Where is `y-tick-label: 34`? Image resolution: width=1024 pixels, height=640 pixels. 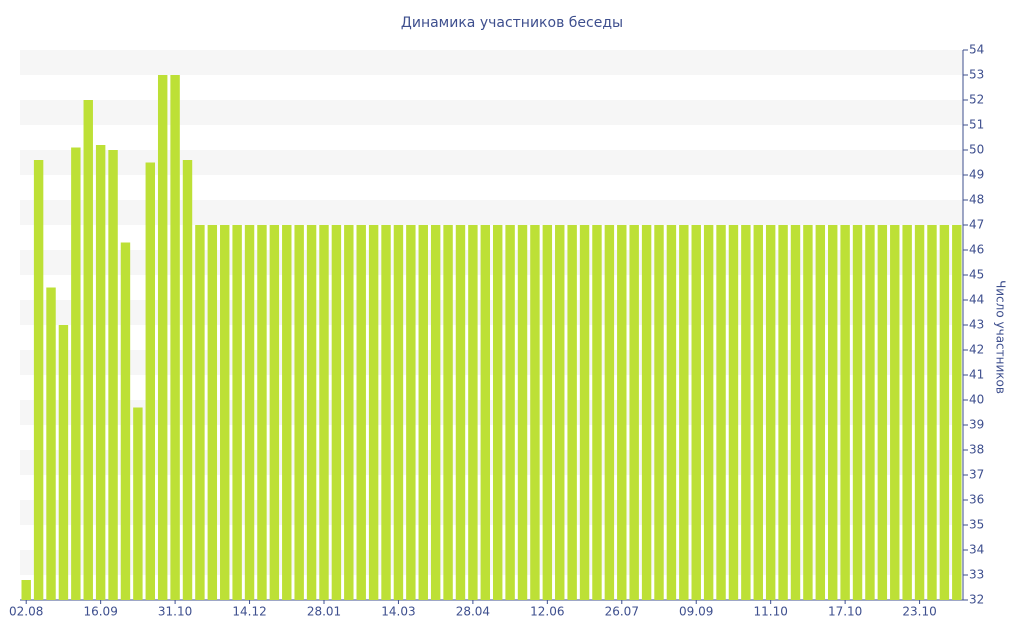
y-tick-label: 34 is located at coordinates (976, 550).